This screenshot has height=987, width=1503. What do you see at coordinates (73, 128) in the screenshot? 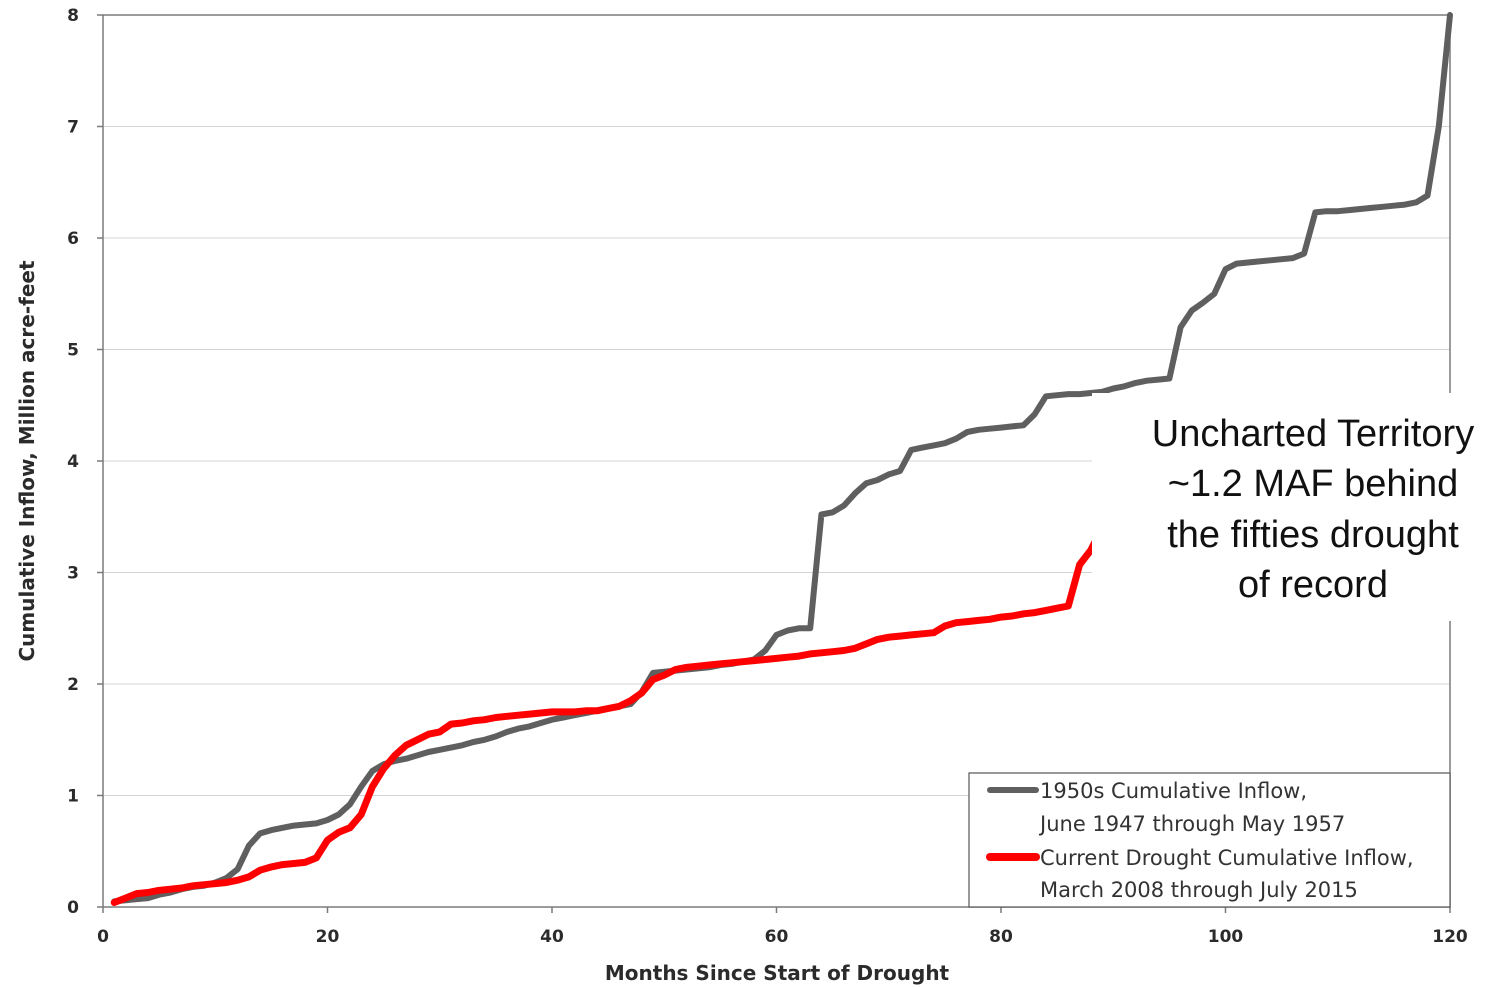
I see `y-tick-label: 7` at bounding box center [73, 128].